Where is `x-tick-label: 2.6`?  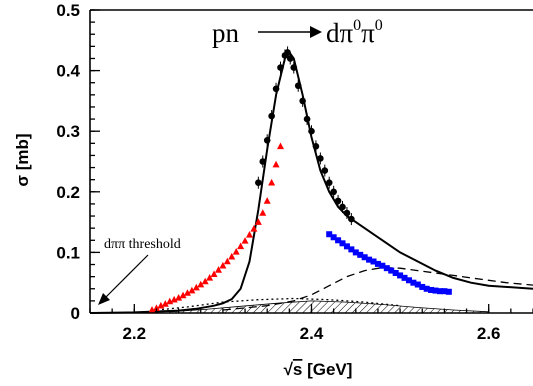
x-tick-label: 2.6 is located at coordinates (489, 333).